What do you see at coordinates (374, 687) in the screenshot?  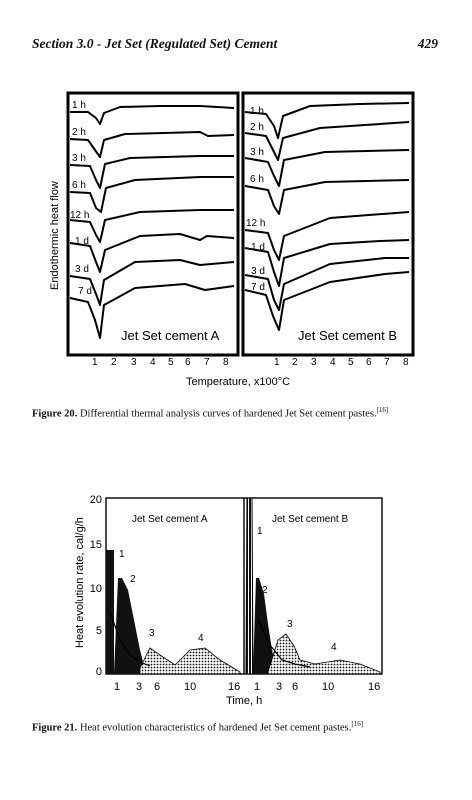 I see `xtick21-b-16: 16` at bounding box center [374, 687].